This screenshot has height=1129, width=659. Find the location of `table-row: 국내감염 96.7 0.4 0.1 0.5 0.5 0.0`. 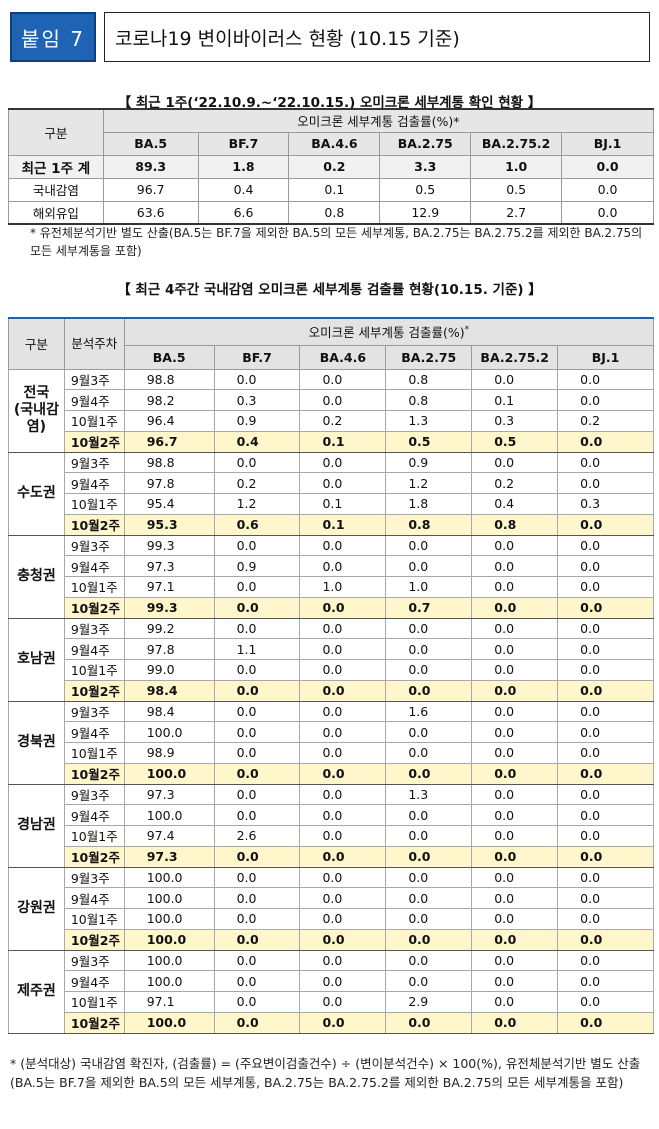

table-row: 국내감염 96.7 0.4 0.1 0.5 0.5 0.0 is located at coordinates (331, 189).